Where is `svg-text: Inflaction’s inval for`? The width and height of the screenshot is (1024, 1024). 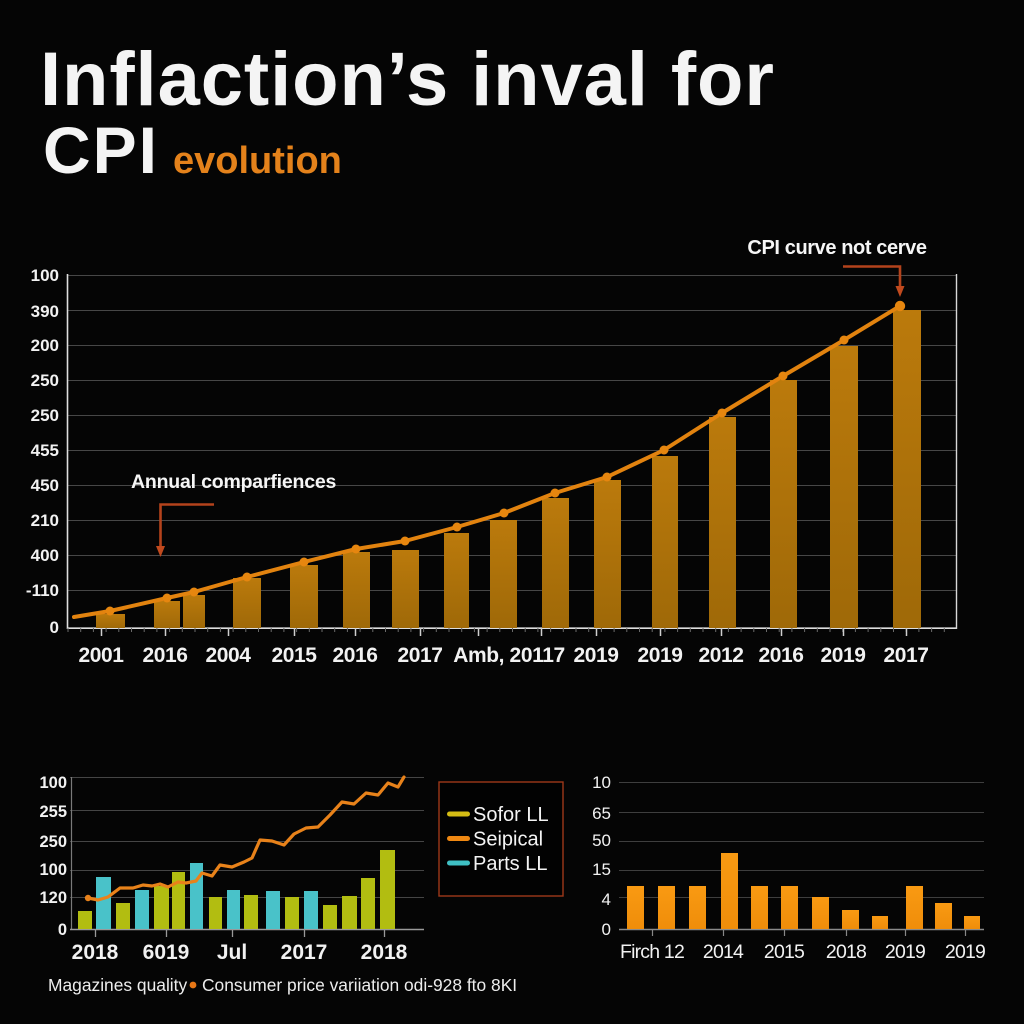 svg-text: Inflaction’s inval for is located at coordinates (407, 79).